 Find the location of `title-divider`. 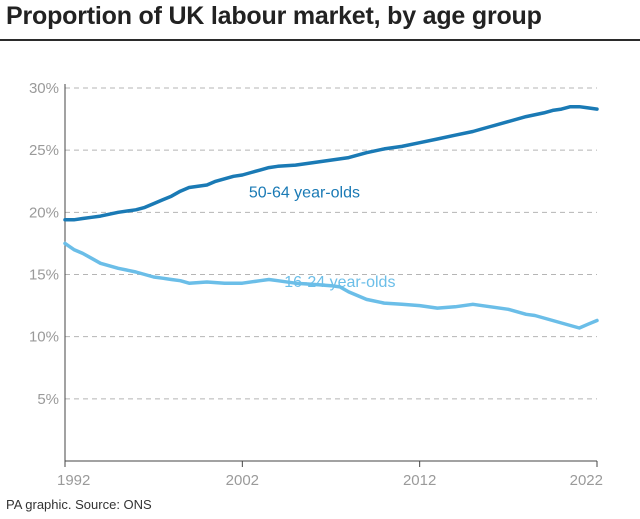

title-divider is located at coordinates (320, 40).